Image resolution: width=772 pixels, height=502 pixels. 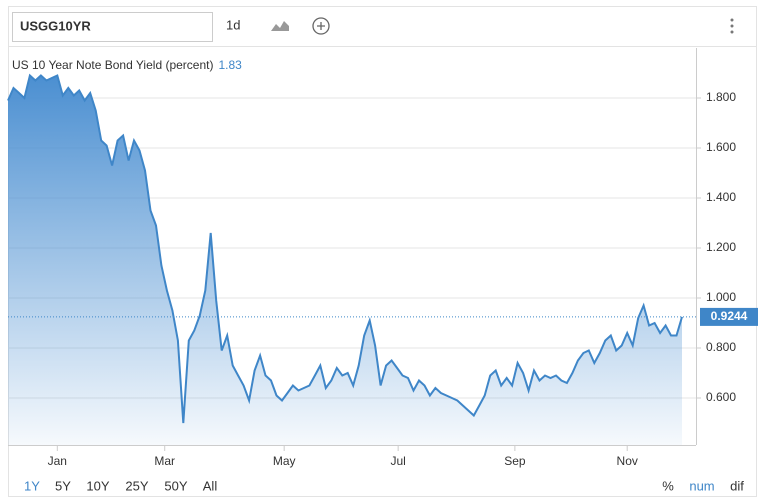 I want to click on y-tick-label: 1.200, so click(x=721, y=247).